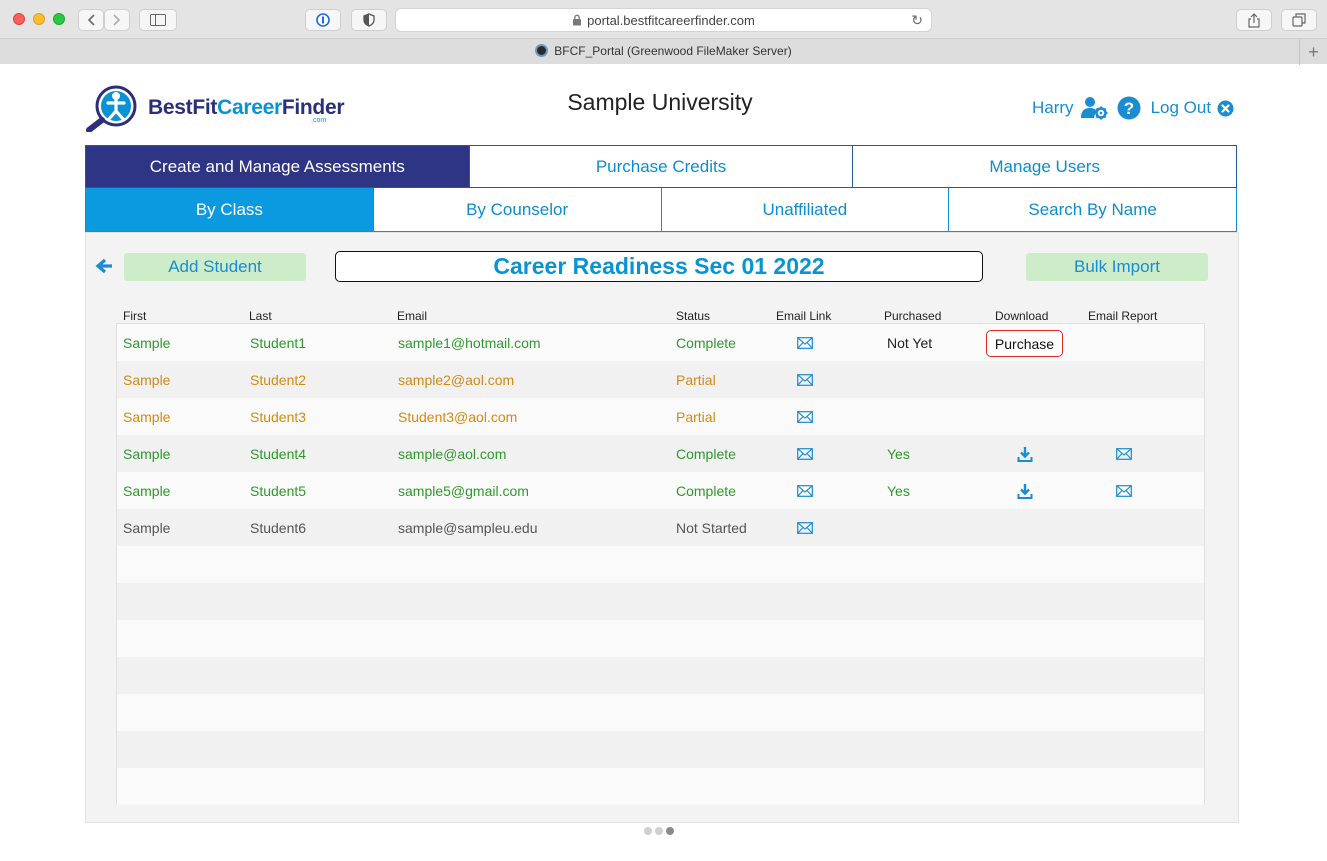 This screenshot has width=1327, height=861. I want to click on active-browser-tab: BFCF_Portal (Greenwood FileMaker Server), so click(663, 51).